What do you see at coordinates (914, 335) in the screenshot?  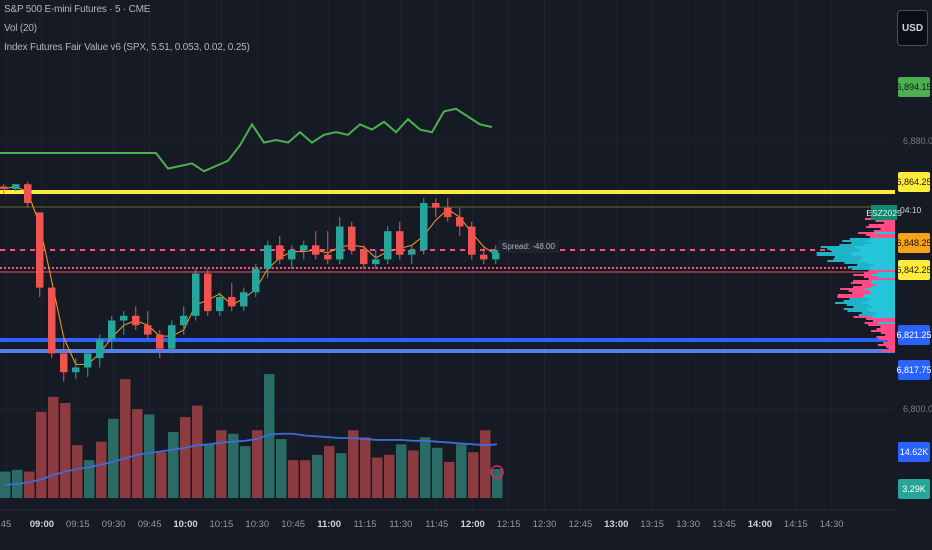 I see `price-badge-blue-upper: 6,821.25` at bounding box center [914, 335].